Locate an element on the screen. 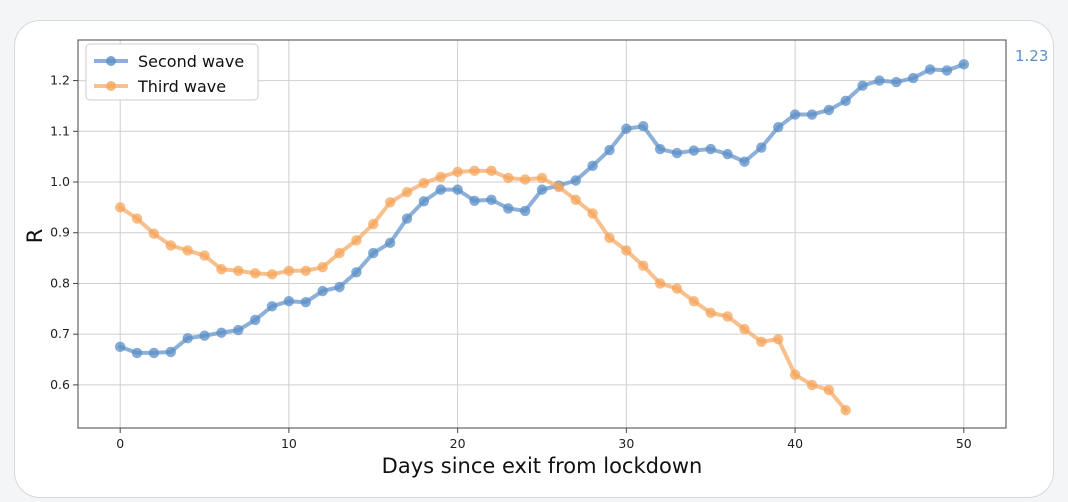  legend-label-third-wave: Third wave is located at coordinates (181, 86).